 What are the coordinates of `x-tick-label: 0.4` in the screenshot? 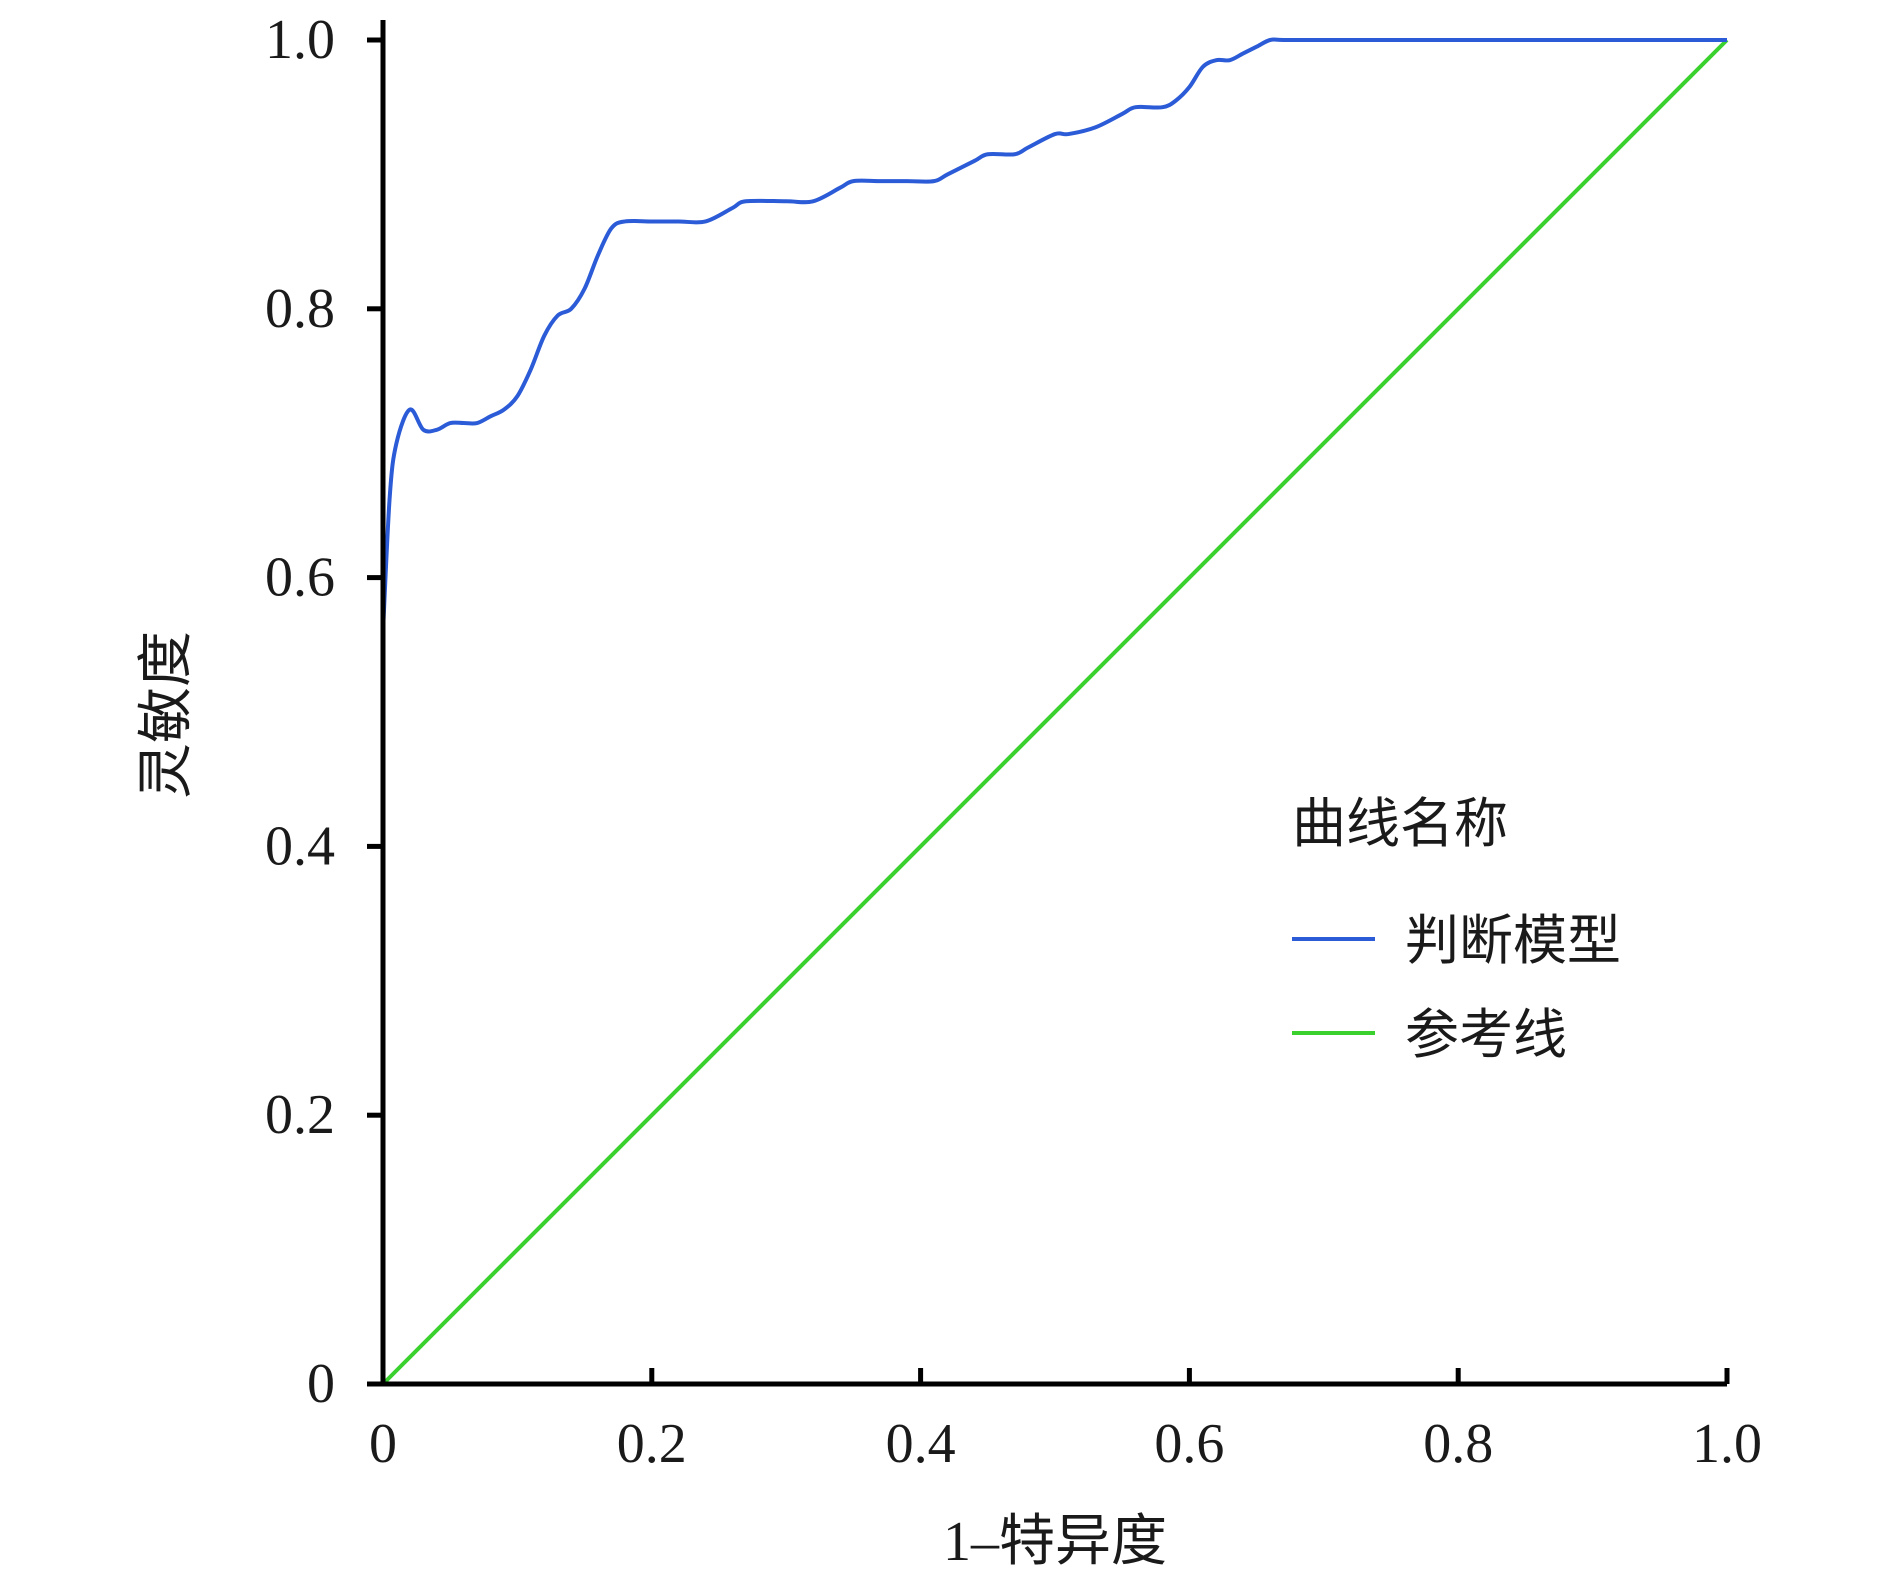 It's located at (921, 1444).